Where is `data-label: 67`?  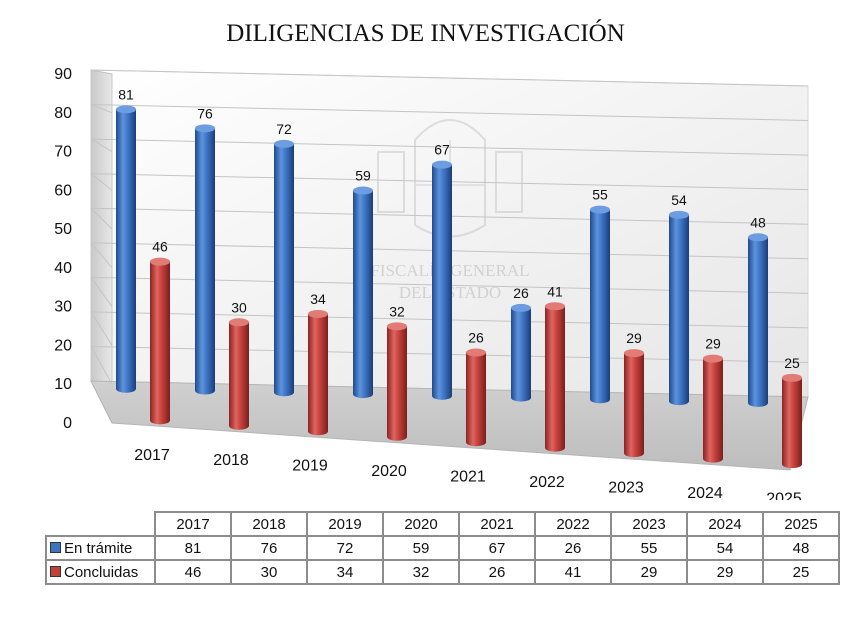 data-label: 67 is located at coordinates (442, 150).